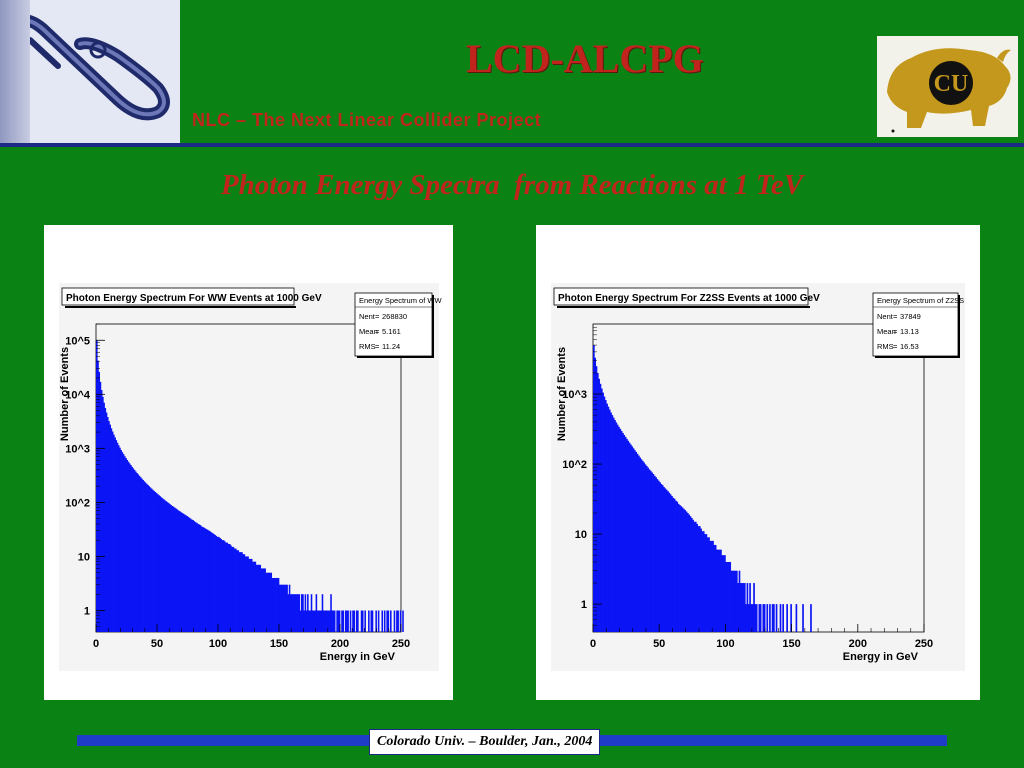 The height and width of the screenshot is (768, 1024). I want to click on y-axis-title: Number of Events, so click(65, 394).